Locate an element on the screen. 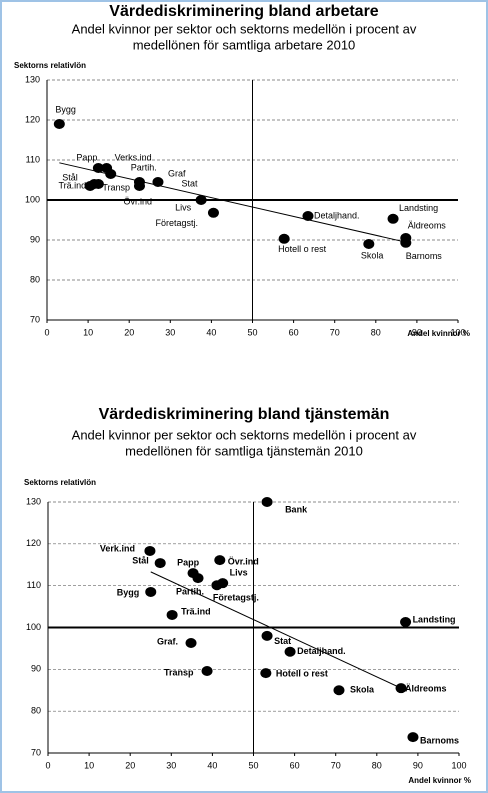  chart-title: Värdediskriminering bland tjänstemän is located at coordinates (244, 414).